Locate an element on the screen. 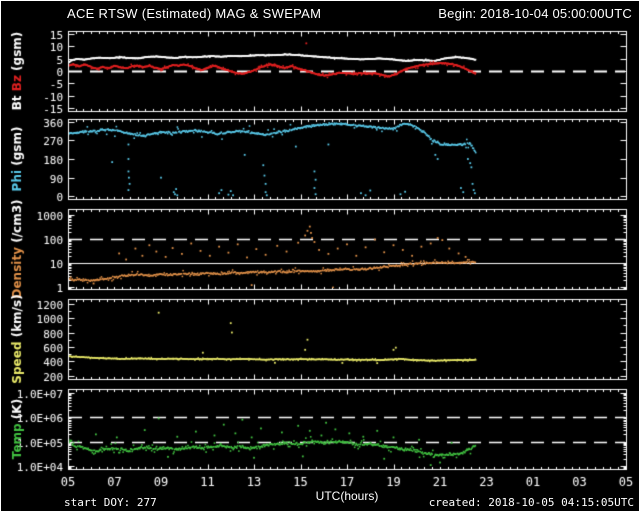  page-title: ACE RTSW (Estimated) MAG & SWEPAM is located at coordinates (194, 13).